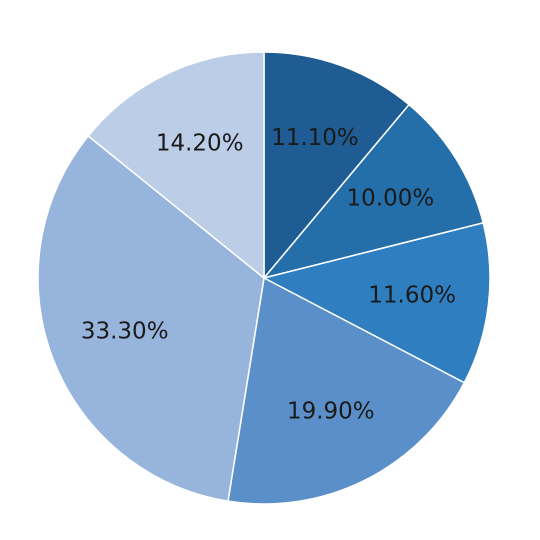 Image resolution: width=540 pixels, height=540 pixels. Describe the element at coordinates (200, 143) in the screenshot. I see `pie-slice-label-6: 14.20%` at that location.